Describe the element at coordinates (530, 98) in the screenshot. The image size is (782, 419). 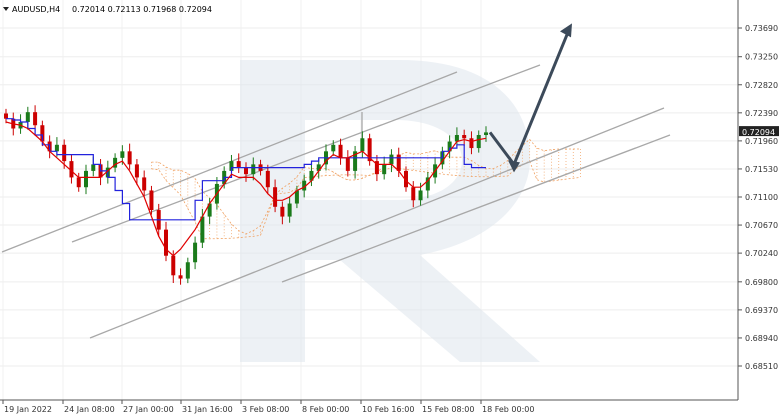
I see `forecast-arrow` at that location.